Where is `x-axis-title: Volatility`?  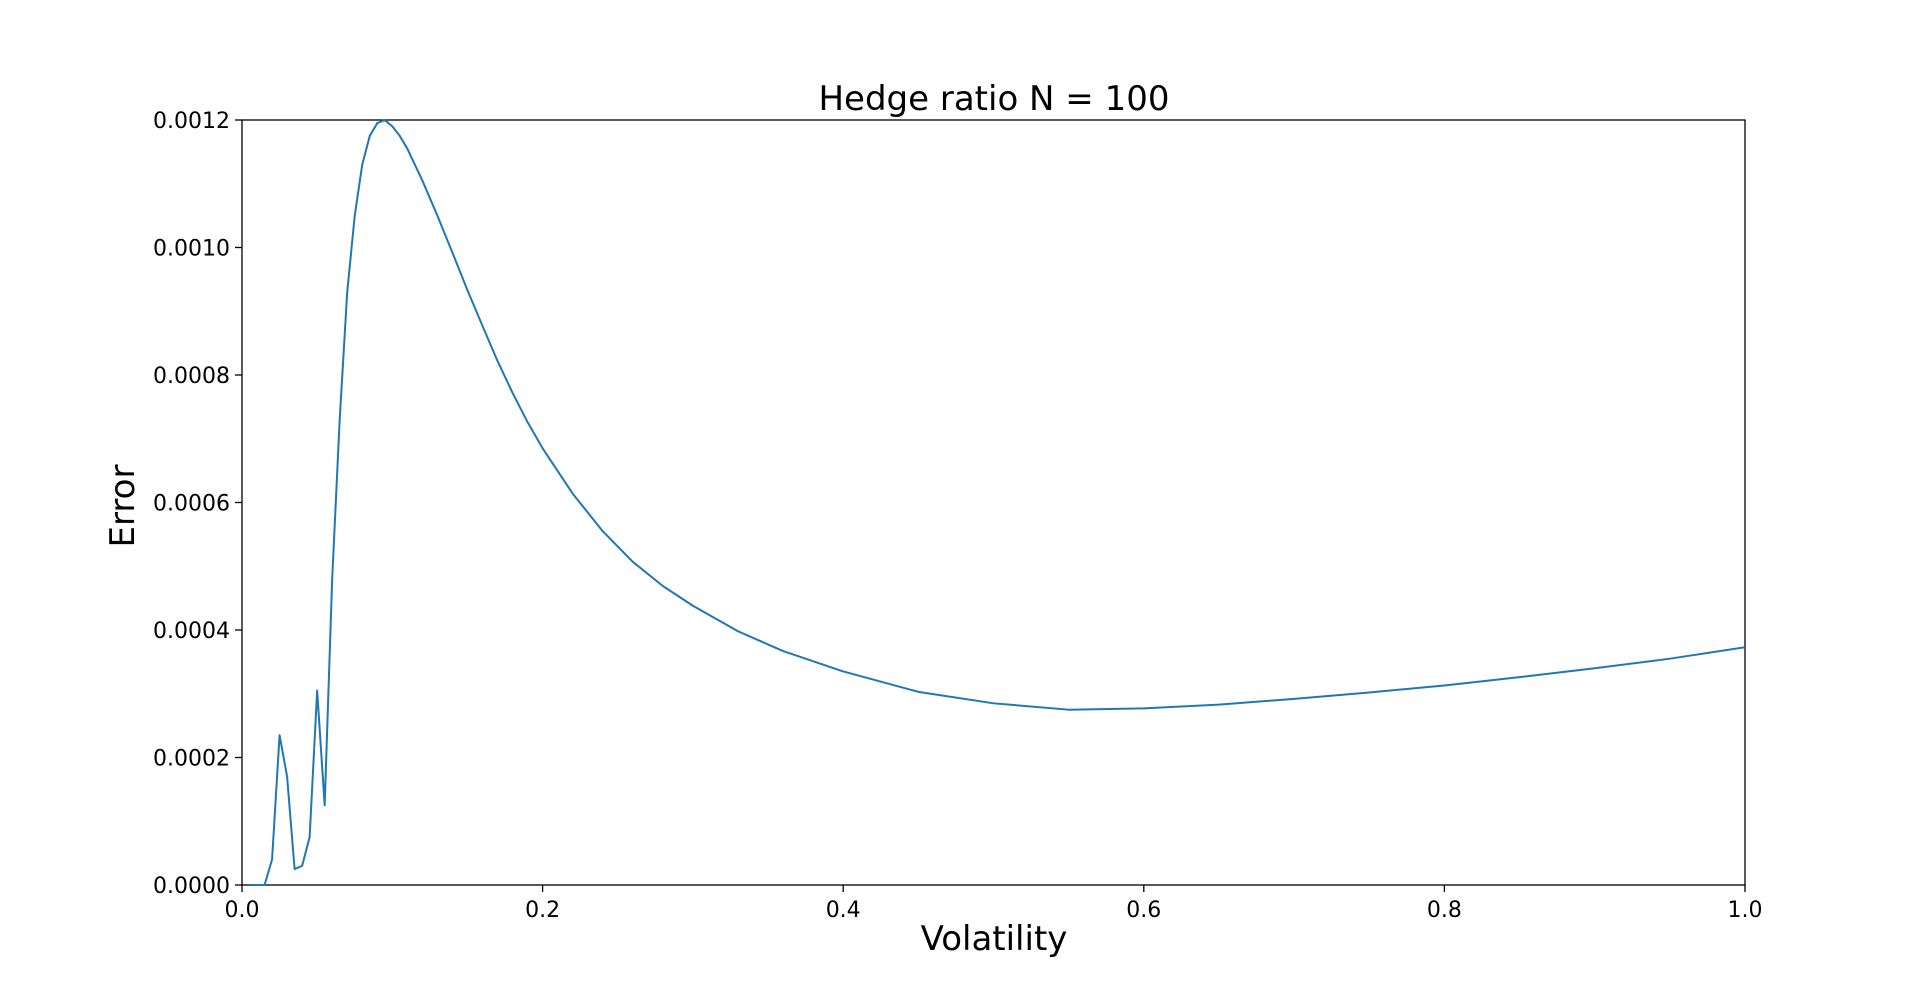
x-axis-title: Volatility is located at coordinates (994, 939).